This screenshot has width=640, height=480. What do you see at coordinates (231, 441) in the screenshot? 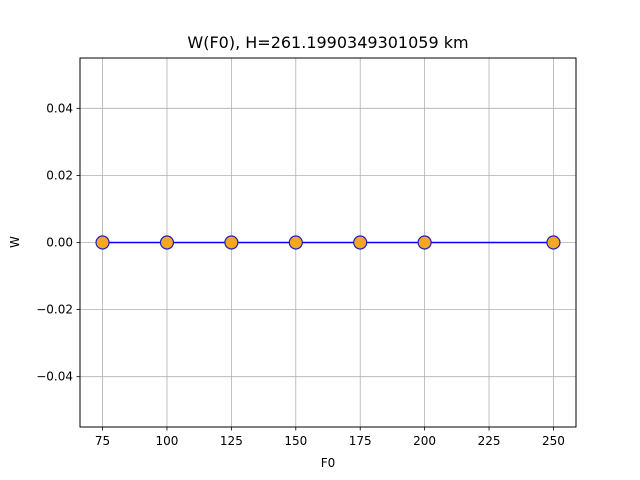
I see `x-tick-label: 125` at bounding box center [231, 441].